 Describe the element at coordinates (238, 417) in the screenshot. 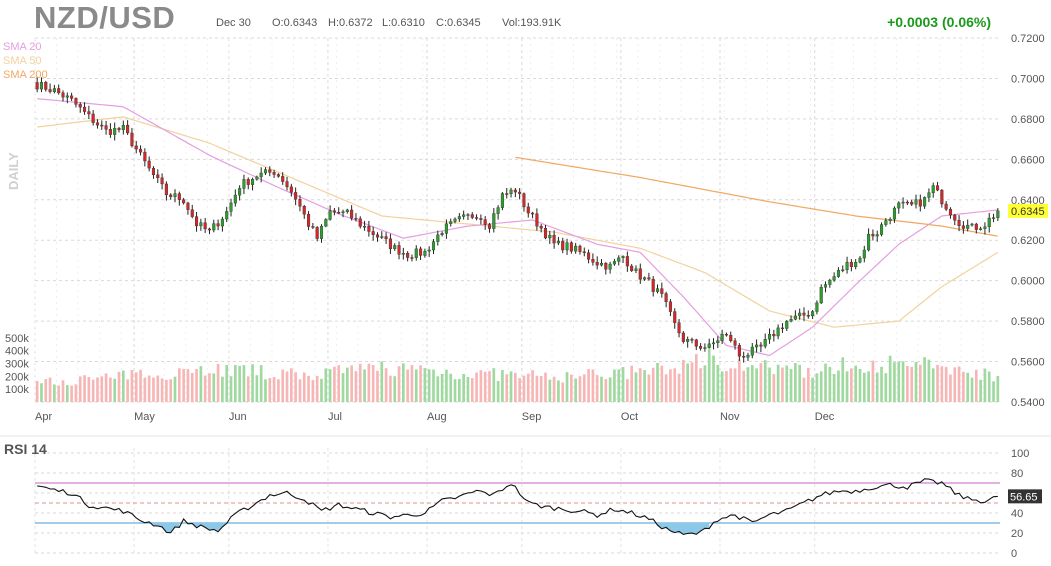

I see `month-label: Jun` at that location.